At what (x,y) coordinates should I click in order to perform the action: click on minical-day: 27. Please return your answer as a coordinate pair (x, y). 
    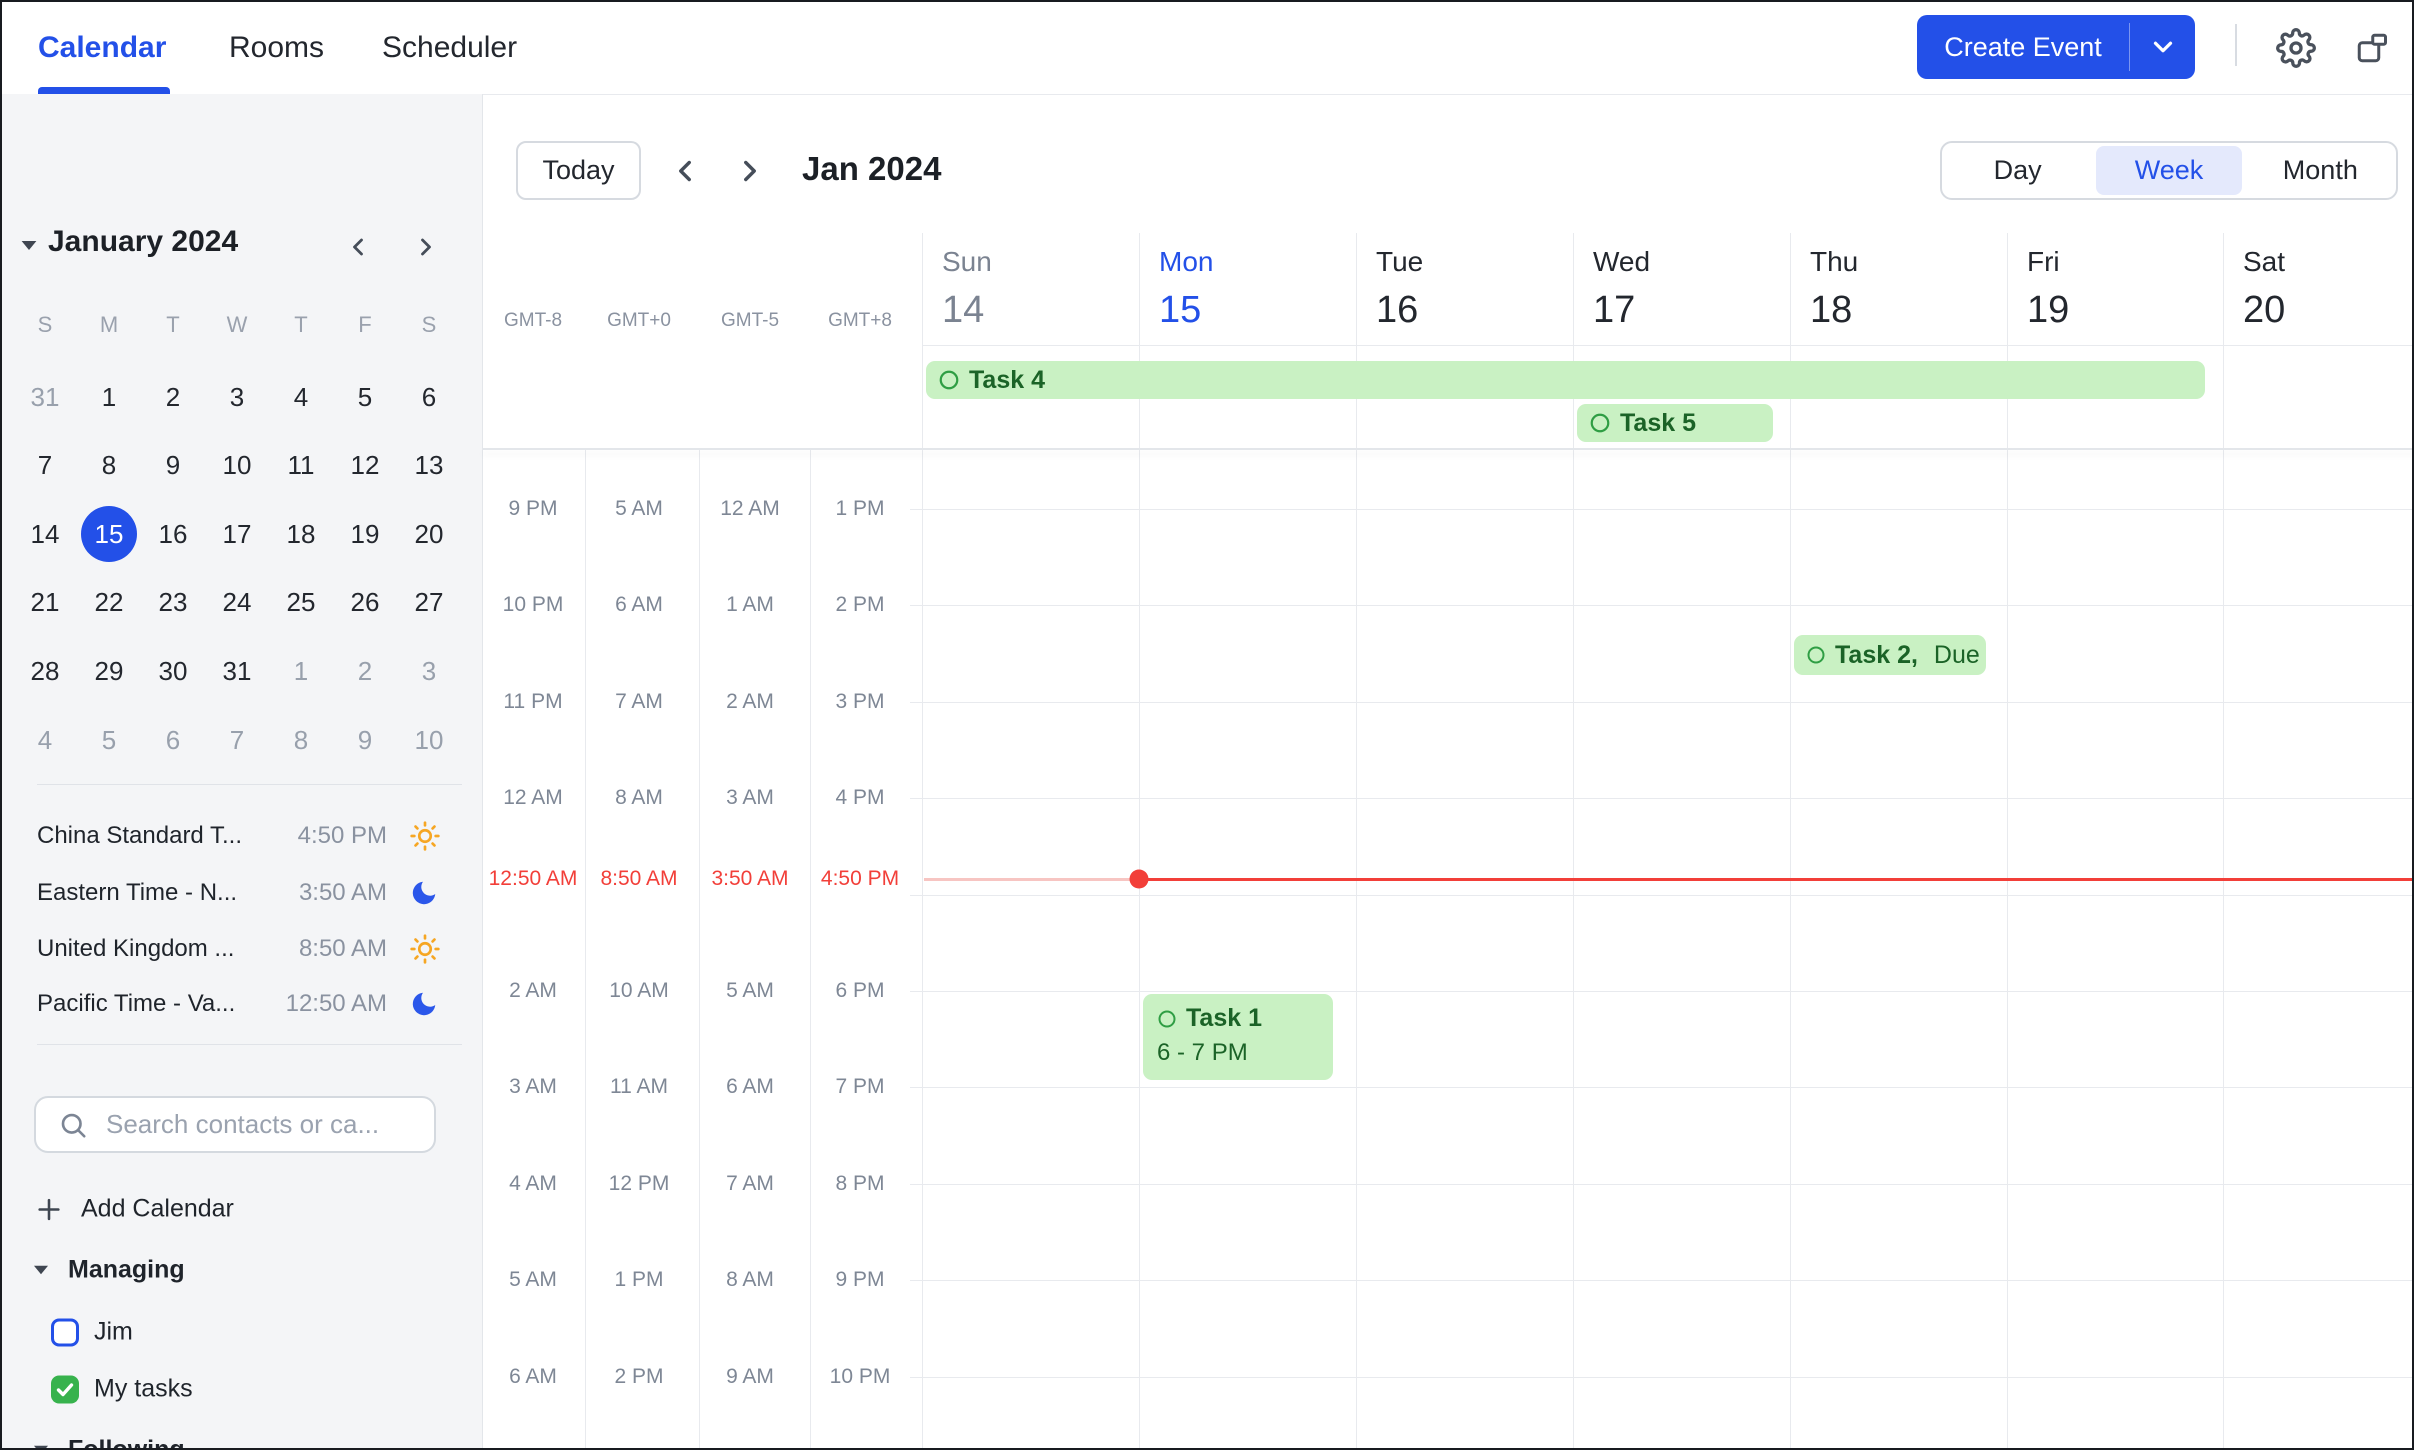
    Looking at the image, I should click on (429, 601).